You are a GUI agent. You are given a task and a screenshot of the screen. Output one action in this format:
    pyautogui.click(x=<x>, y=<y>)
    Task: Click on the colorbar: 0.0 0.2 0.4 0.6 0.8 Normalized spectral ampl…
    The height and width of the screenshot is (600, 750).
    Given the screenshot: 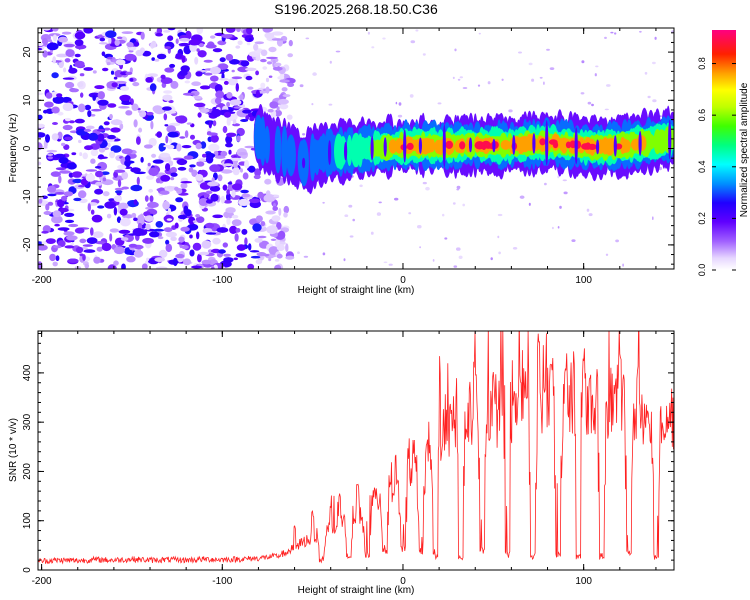 What is the action you would take?
    pyautogui.click(x=723, y=153)
    